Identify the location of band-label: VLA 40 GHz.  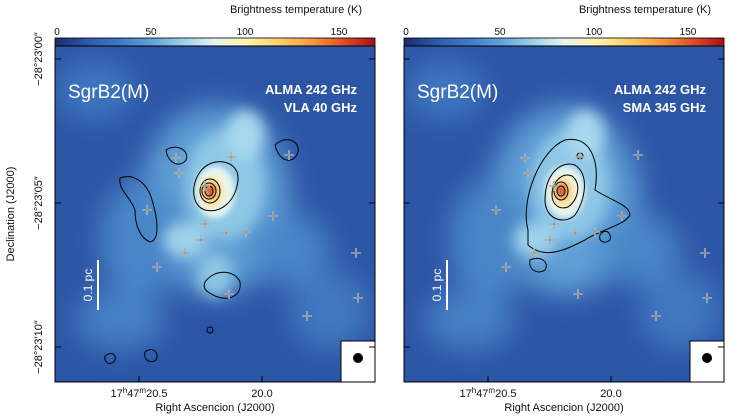
(321, 107).